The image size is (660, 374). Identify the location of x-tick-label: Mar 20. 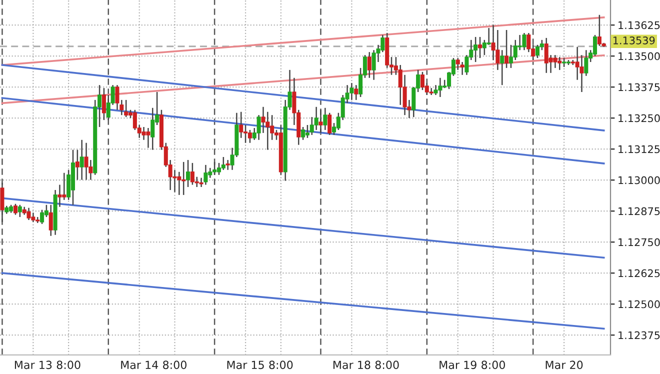
(564, 365).